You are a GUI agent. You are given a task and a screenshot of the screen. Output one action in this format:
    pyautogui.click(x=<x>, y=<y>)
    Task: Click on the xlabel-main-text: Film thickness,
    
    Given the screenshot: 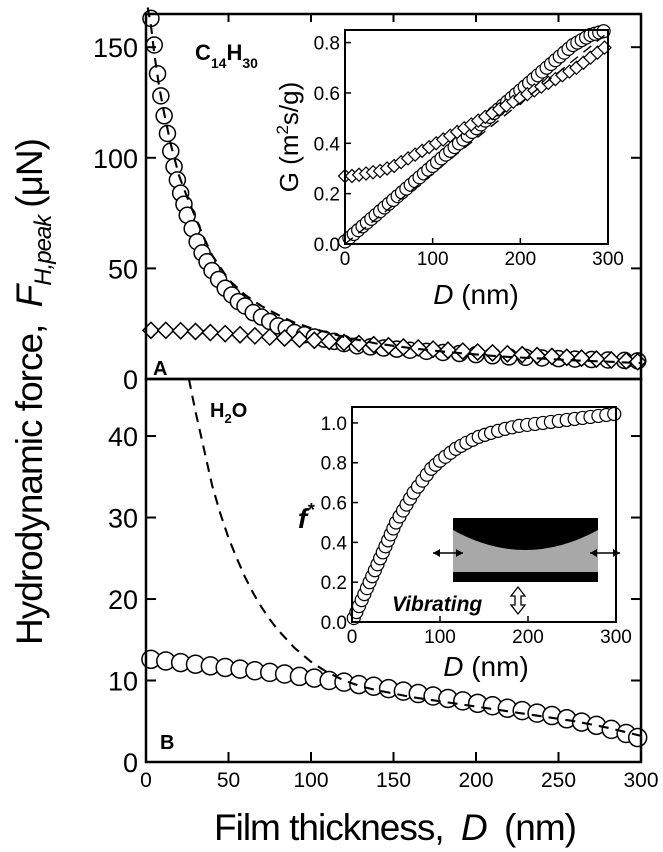 What is the action you would take?
    pyautogui.click(x=329, y=827)
    